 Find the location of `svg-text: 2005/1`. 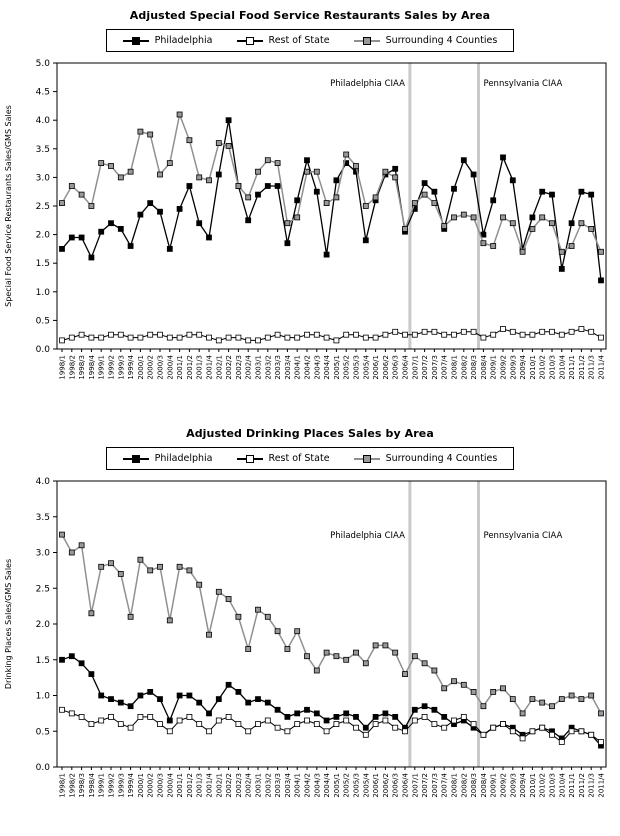

svg-text: 2005/1 is located at coordinates (337, 785).